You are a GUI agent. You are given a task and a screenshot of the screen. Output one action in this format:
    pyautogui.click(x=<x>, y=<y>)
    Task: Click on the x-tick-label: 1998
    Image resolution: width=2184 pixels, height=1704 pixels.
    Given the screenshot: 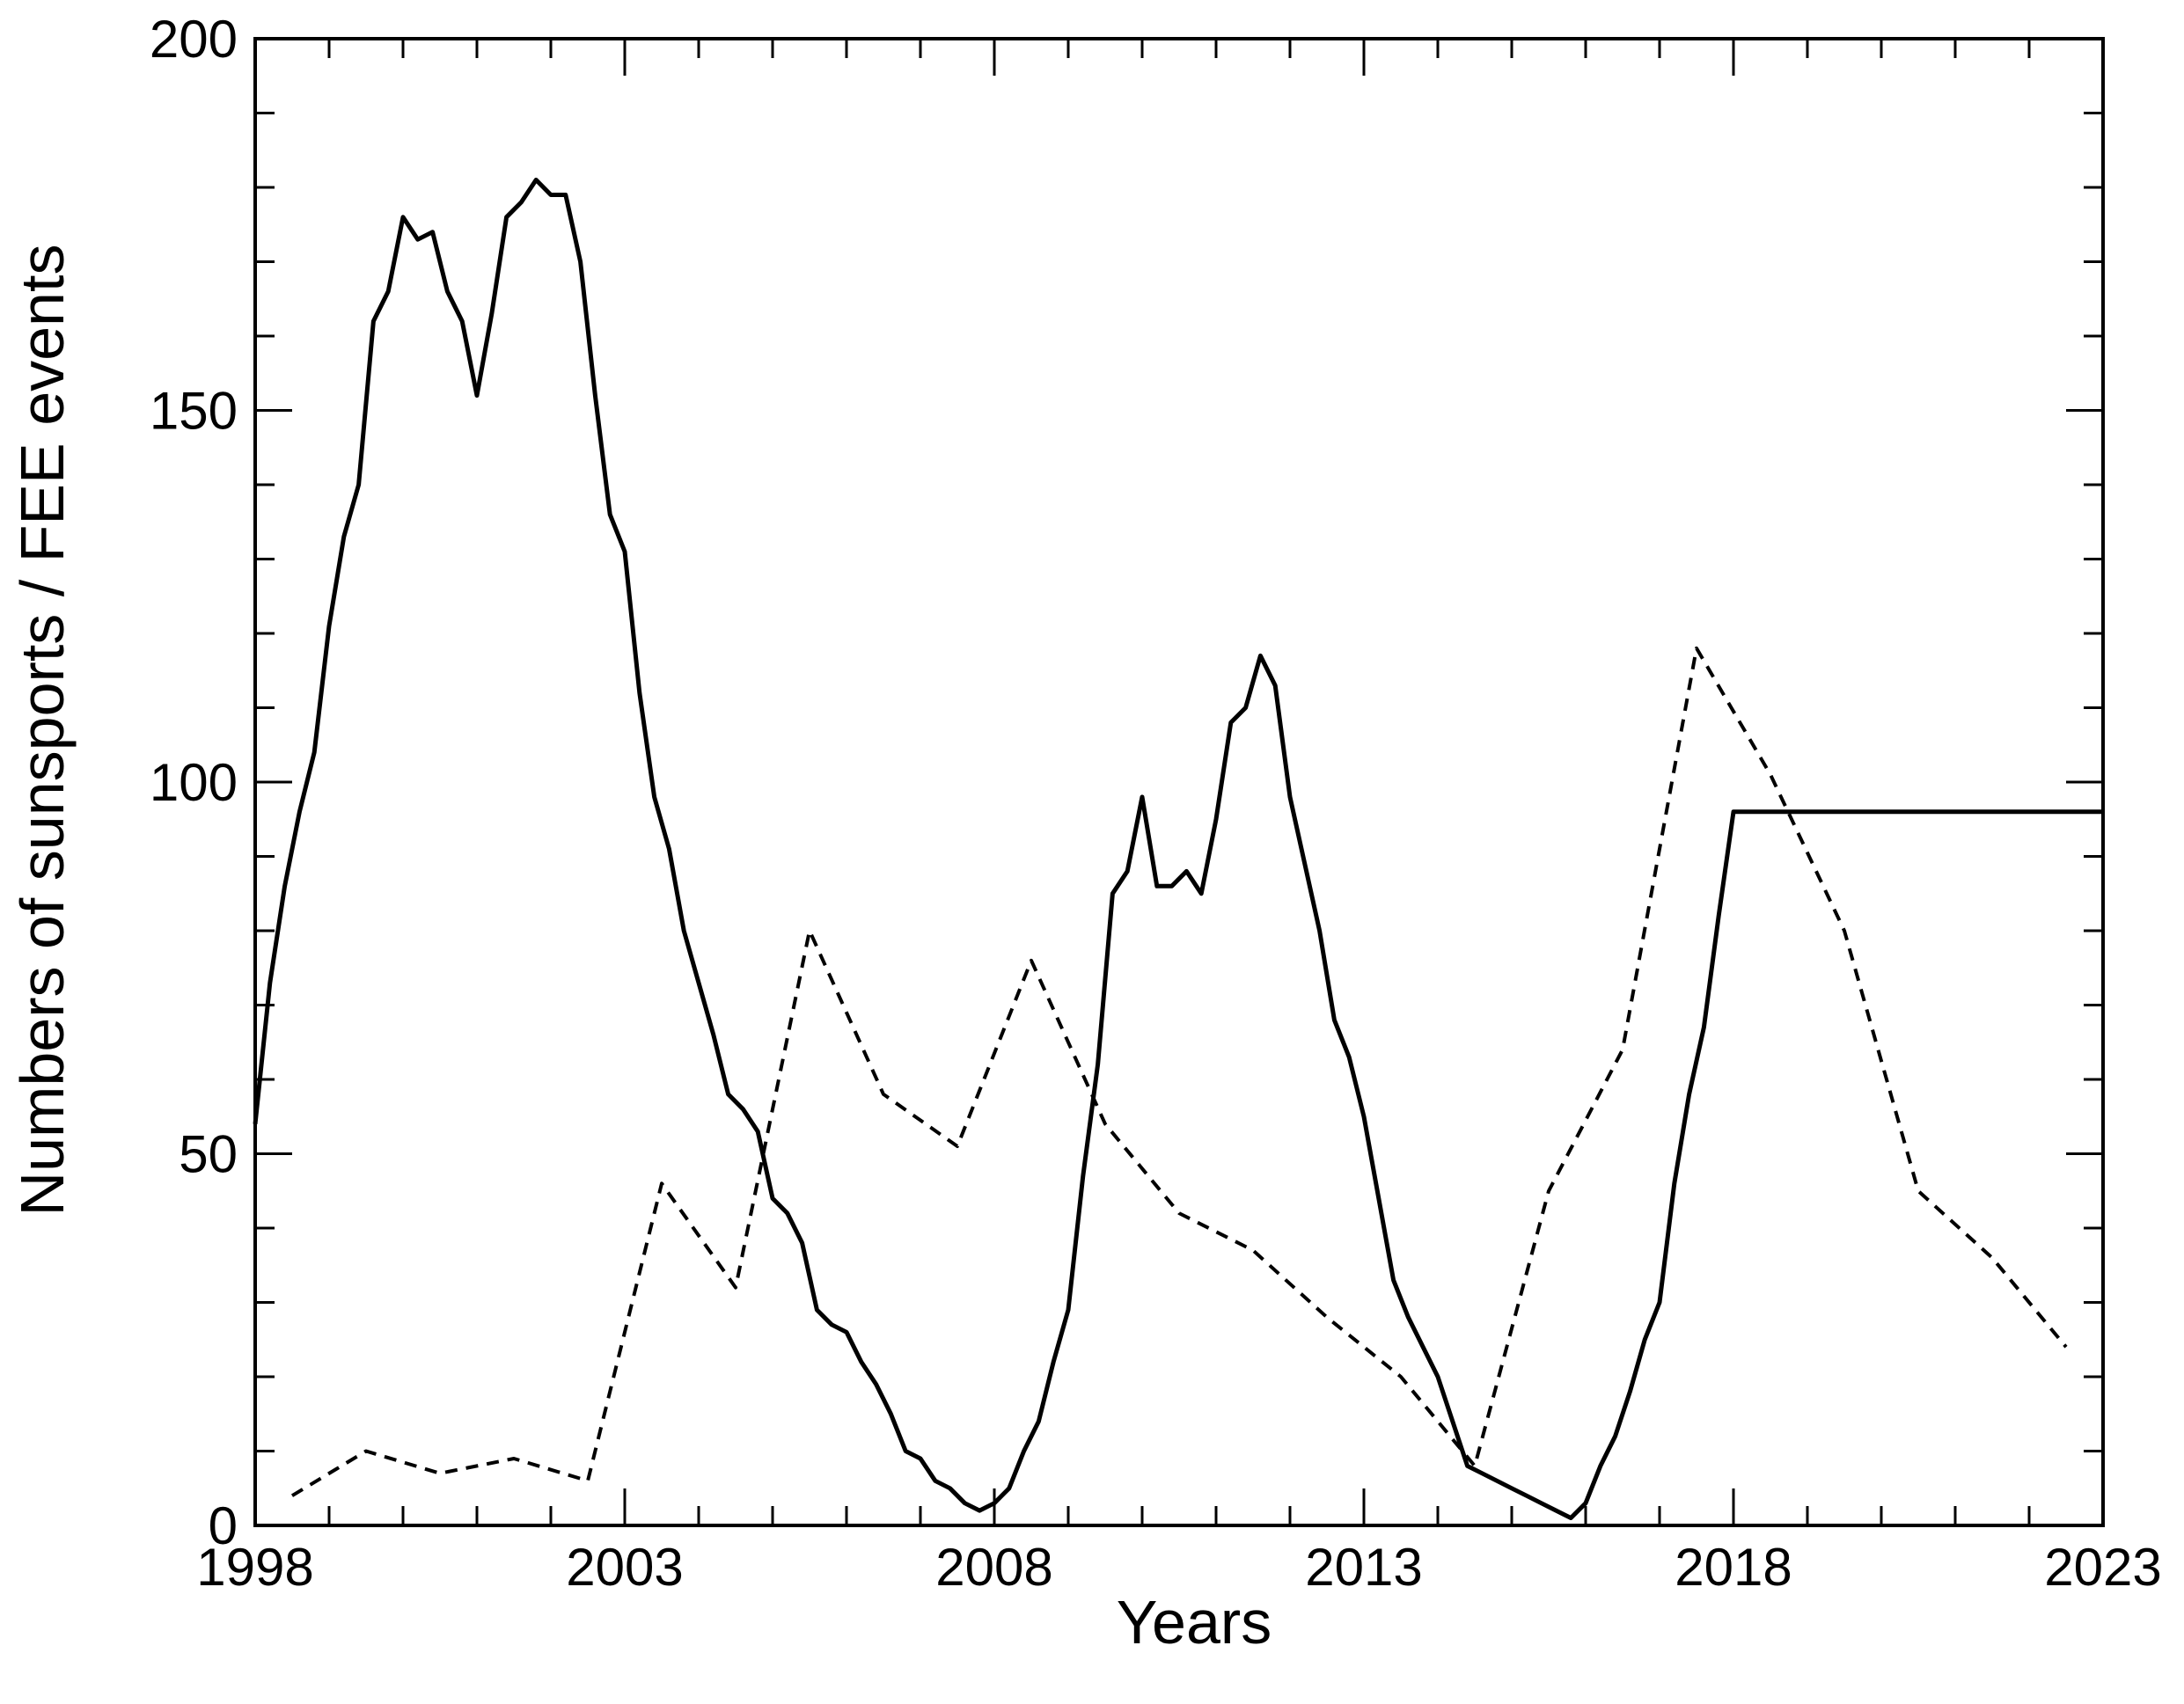 What is the action you would take?
    pyautogui.click(x=254, y=1567)
    